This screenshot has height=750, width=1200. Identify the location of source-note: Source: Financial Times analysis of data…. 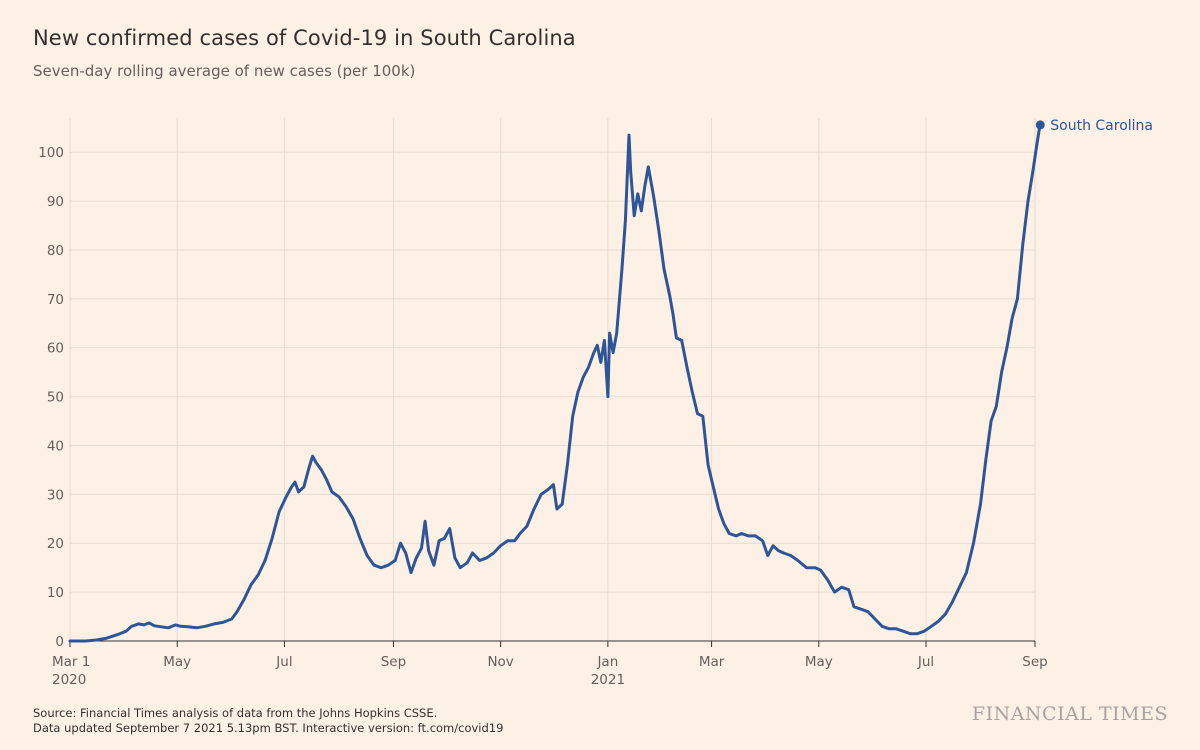
(235, 713).